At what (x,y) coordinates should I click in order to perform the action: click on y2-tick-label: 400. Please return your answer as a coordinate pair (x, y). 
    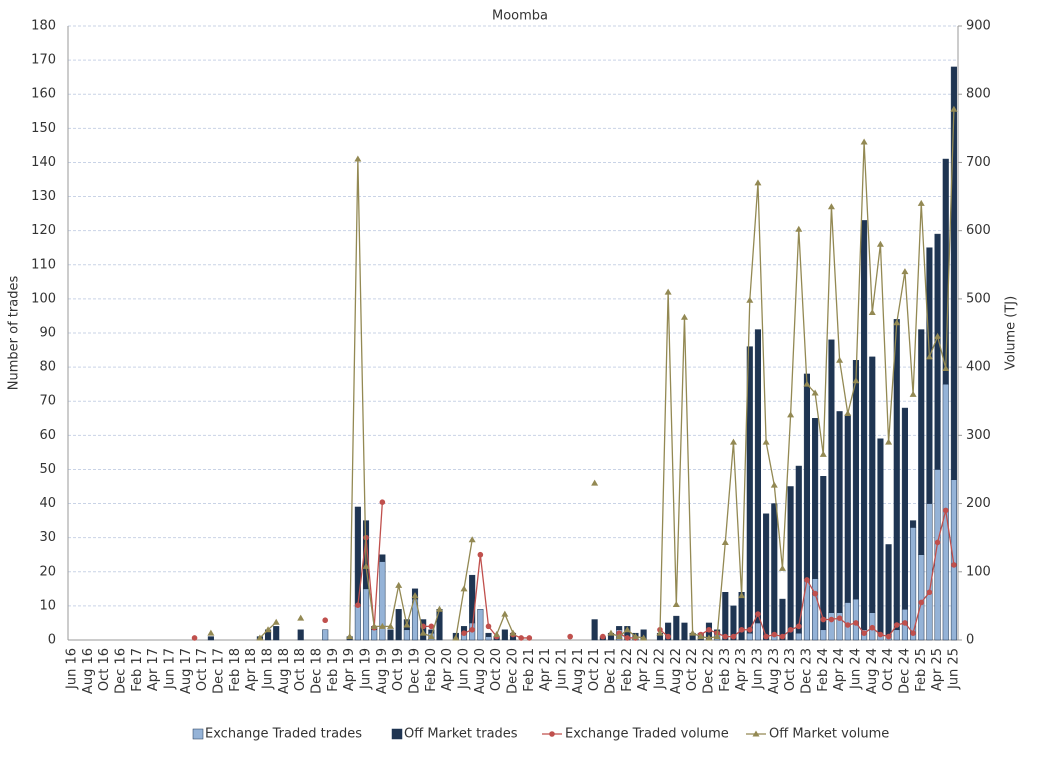
    Looking at the image, I should click on (978, 367).